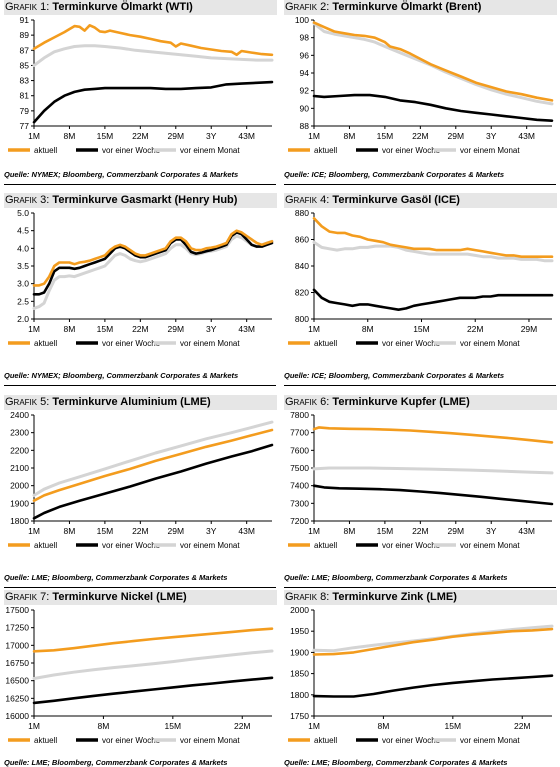 Image resolution: width=560 pixels, height=767 pixels. What do you see at coordinates (299, 450) in the screenshot?
I see `y-tick-label: 7600` at bounding box center [299, 450].